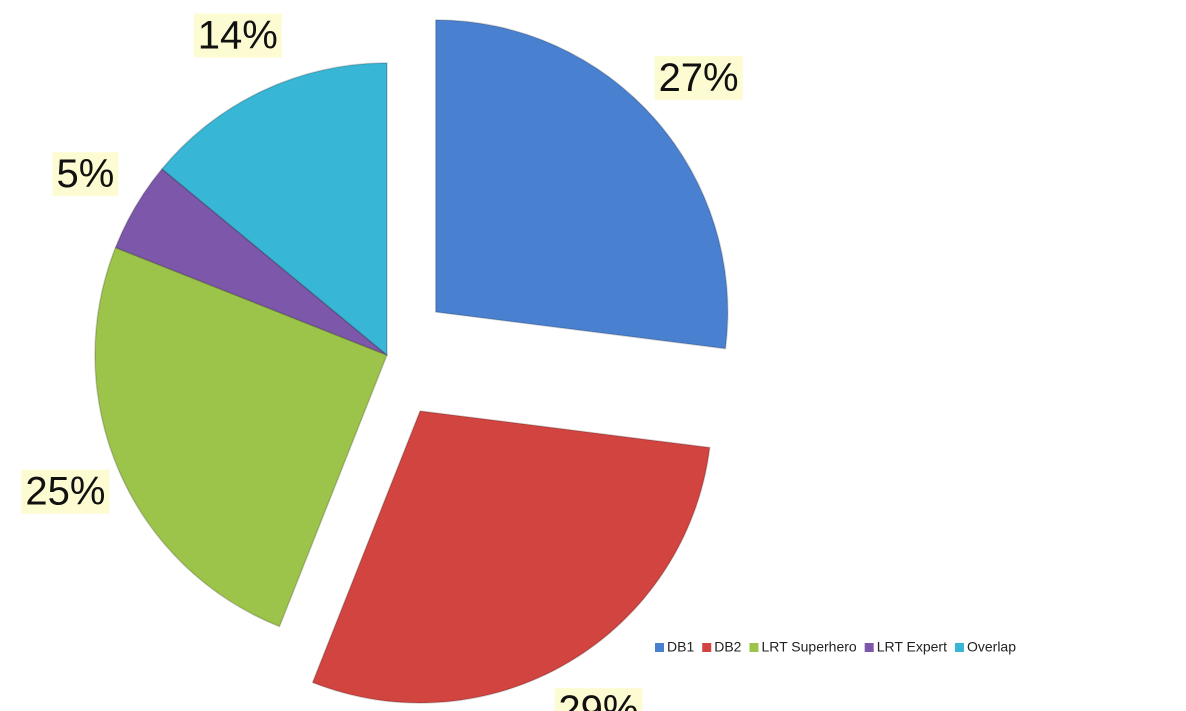 This screenshot has height=711, width=1186. I want to click on legend-label: Overlap, so click(991, 647).